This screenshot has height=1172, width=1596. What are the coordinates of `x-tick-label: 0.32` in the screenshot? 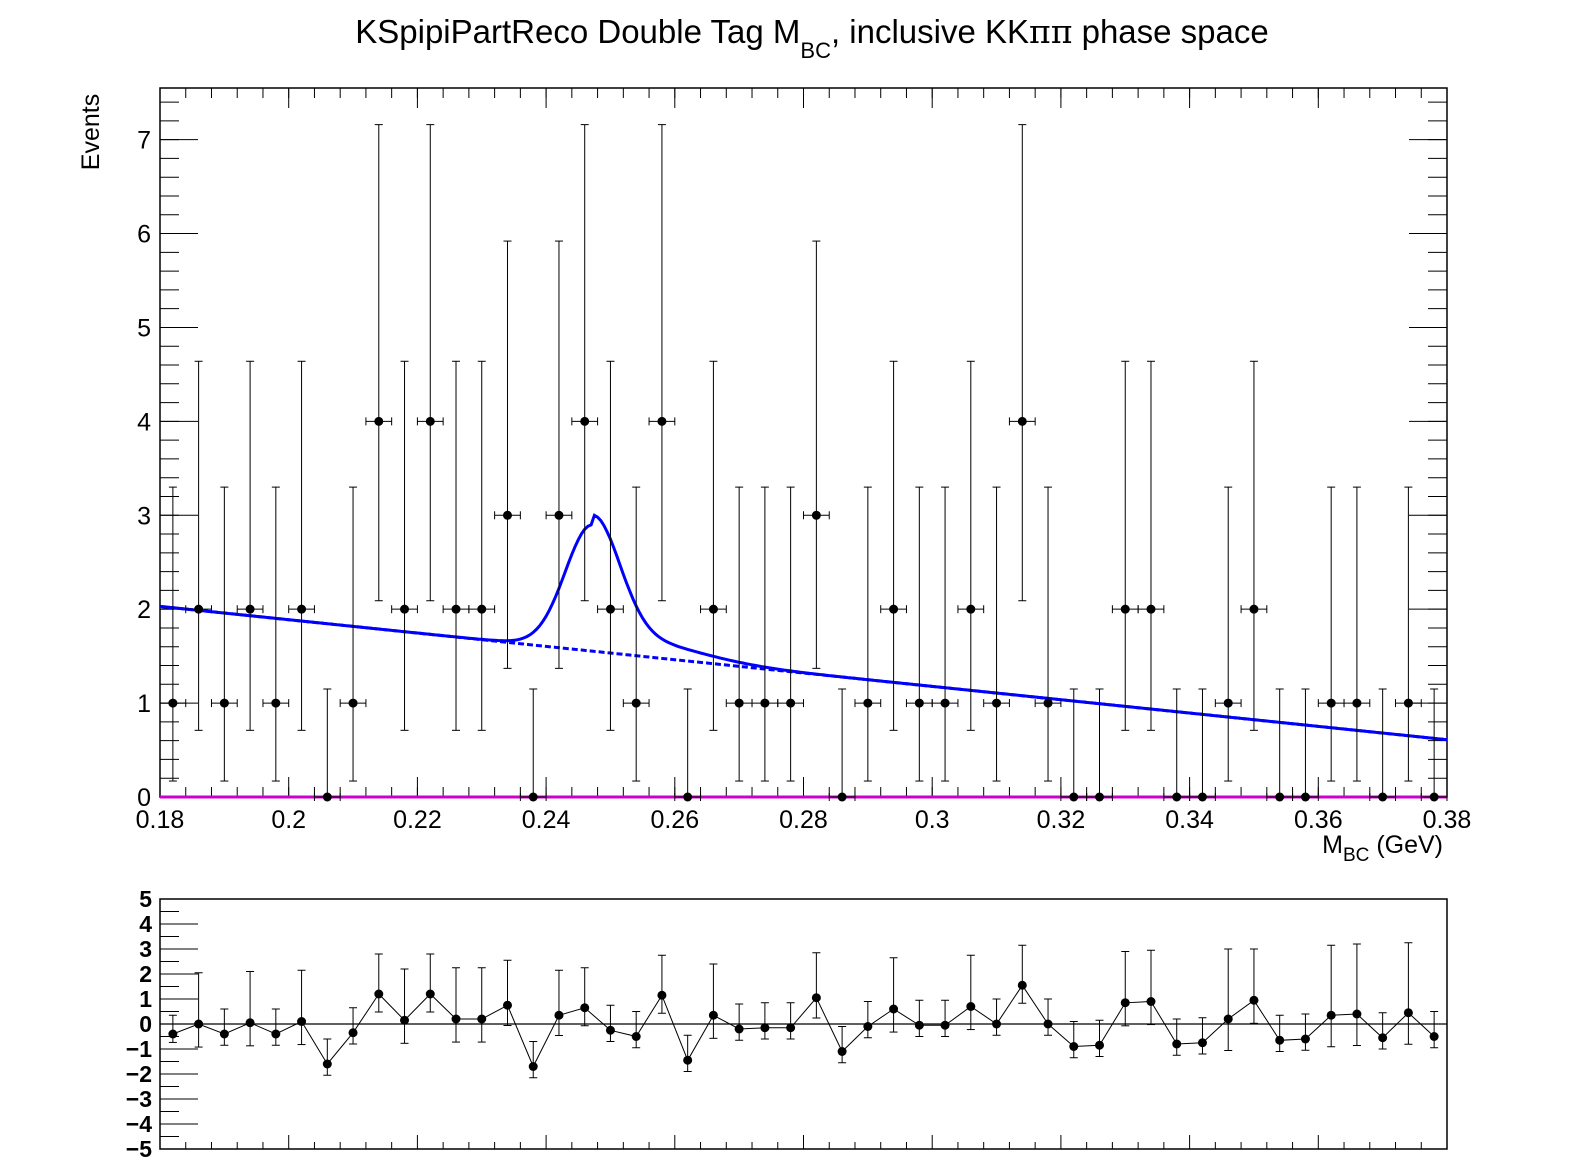 It's located at (1061, 820).